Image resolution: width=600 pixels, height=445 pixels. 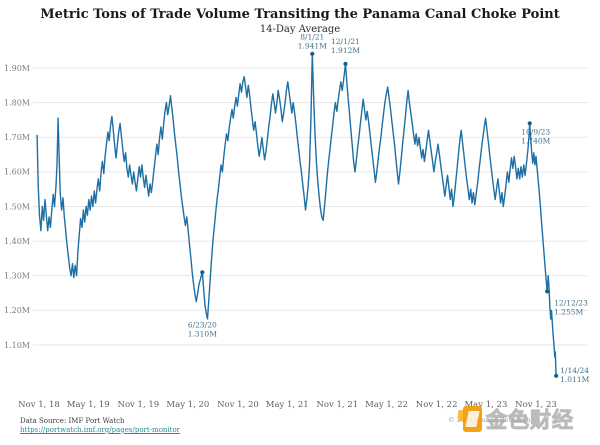 I want to click on x-axis-tick-label: Nov 1, 23, so click(x=536, y=405).